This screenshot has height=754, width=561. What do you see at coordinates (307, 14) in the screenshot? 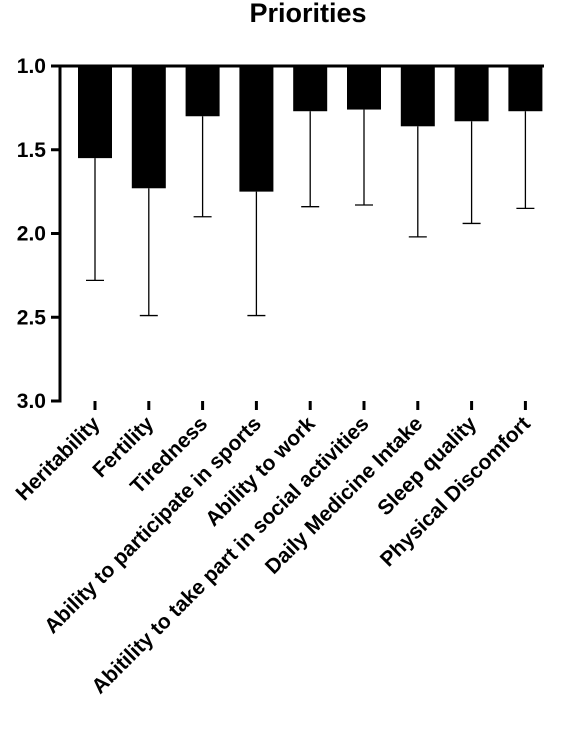
I see `chart-title: Priorities` at bounding box center [307, 14].